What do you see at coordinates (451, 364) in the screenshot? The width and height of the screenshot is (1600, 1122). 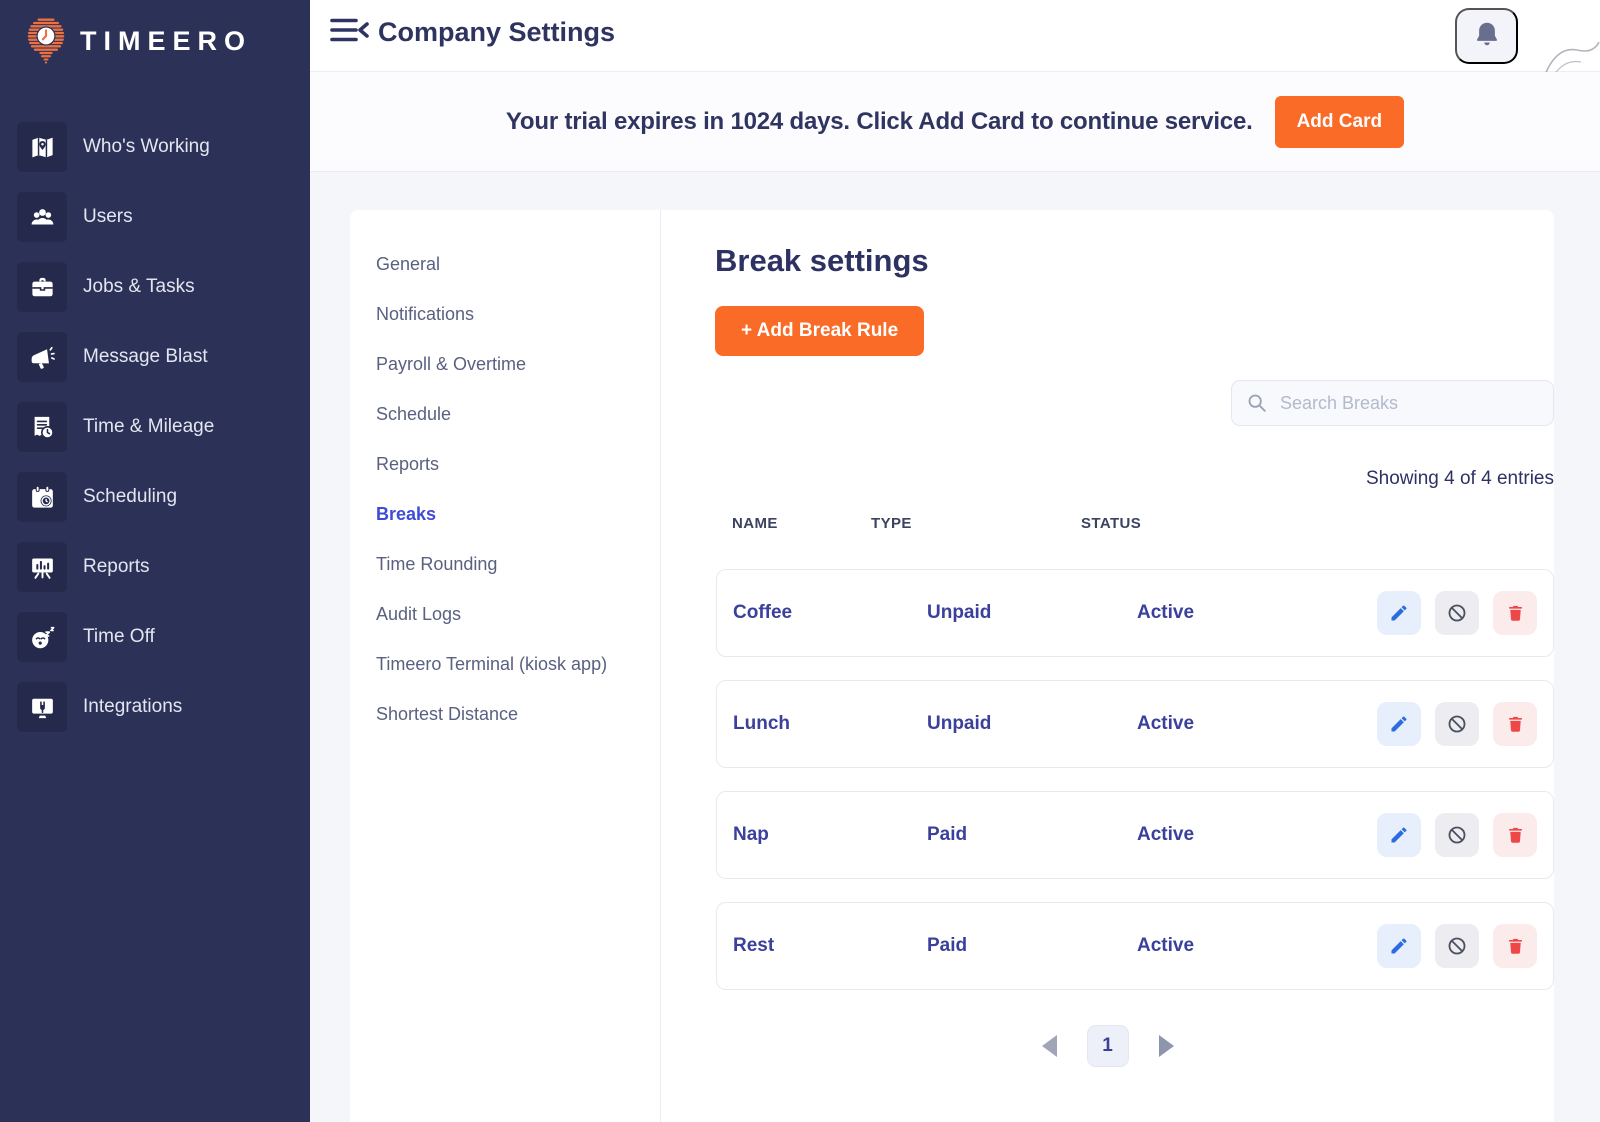 I see `settings-nav-payroll-overtime: Payroll & Overtime` at bounding box center [451, 364].